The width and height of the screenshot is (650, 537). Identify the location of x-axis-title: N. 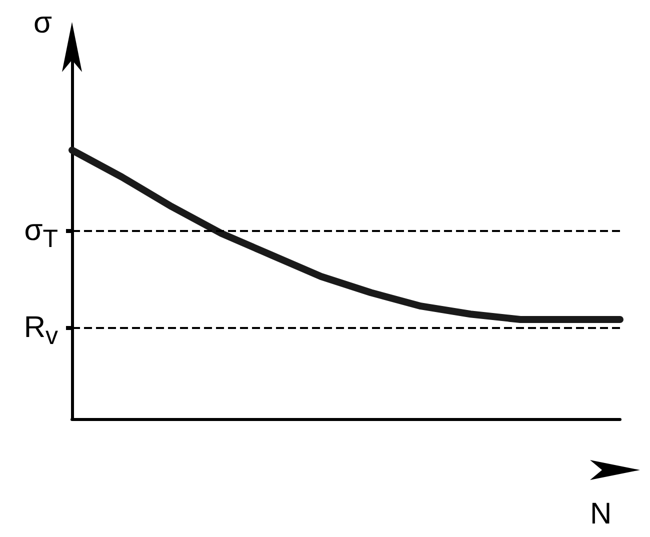
(601, 514).